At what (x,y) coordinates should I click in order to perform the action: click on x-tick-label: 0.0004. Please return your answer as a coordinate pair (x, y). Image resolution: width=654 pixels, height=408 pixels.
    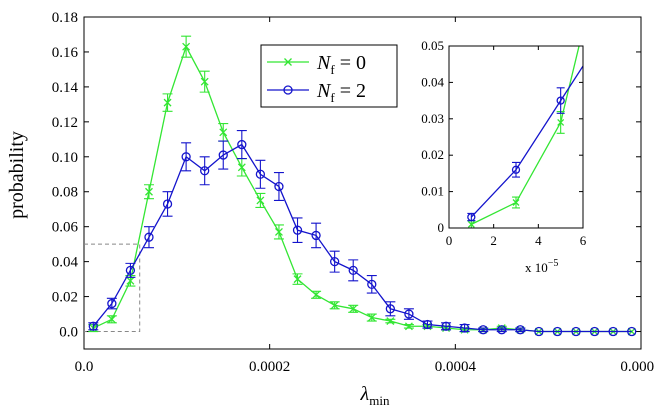
    Looking at the image, I should click on (456, 367).